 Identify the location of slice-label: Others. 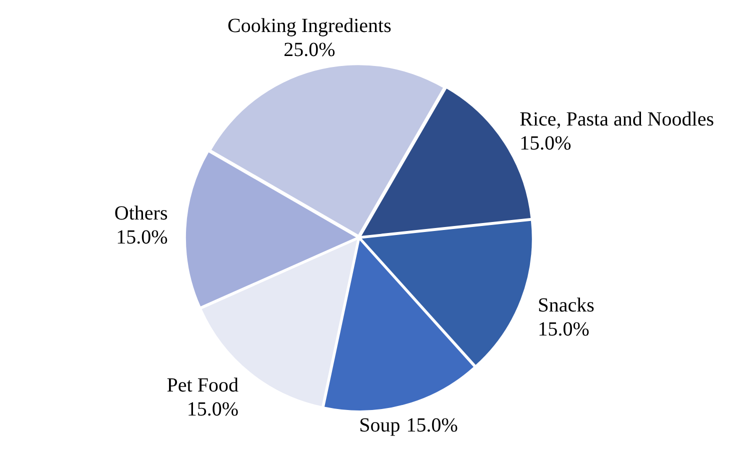
(141, 213).